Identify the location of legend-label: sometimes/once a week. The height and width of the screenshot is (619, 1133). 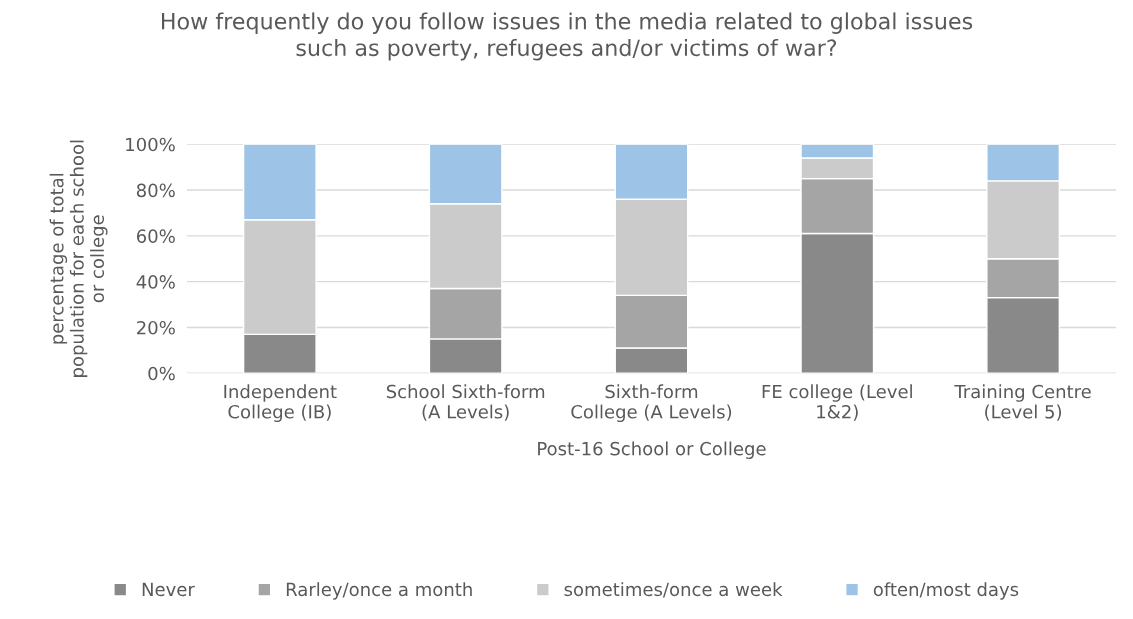
(673, 590).